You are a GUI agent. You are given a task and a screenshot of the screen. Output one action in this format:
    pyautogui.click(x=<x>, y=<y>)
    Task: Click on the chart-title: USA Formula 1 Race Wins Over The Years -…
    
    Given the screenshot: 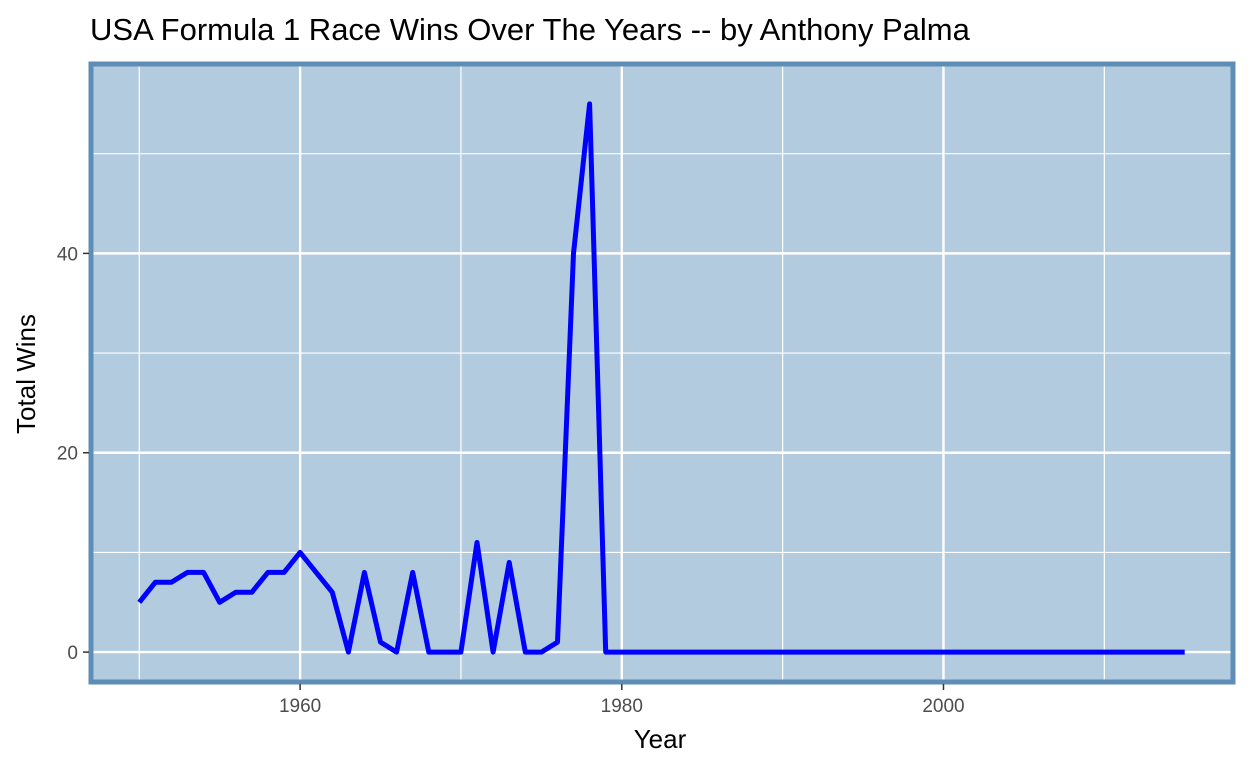 What is the action you would take?
    pyautogui.click(x=530, y=29)
    